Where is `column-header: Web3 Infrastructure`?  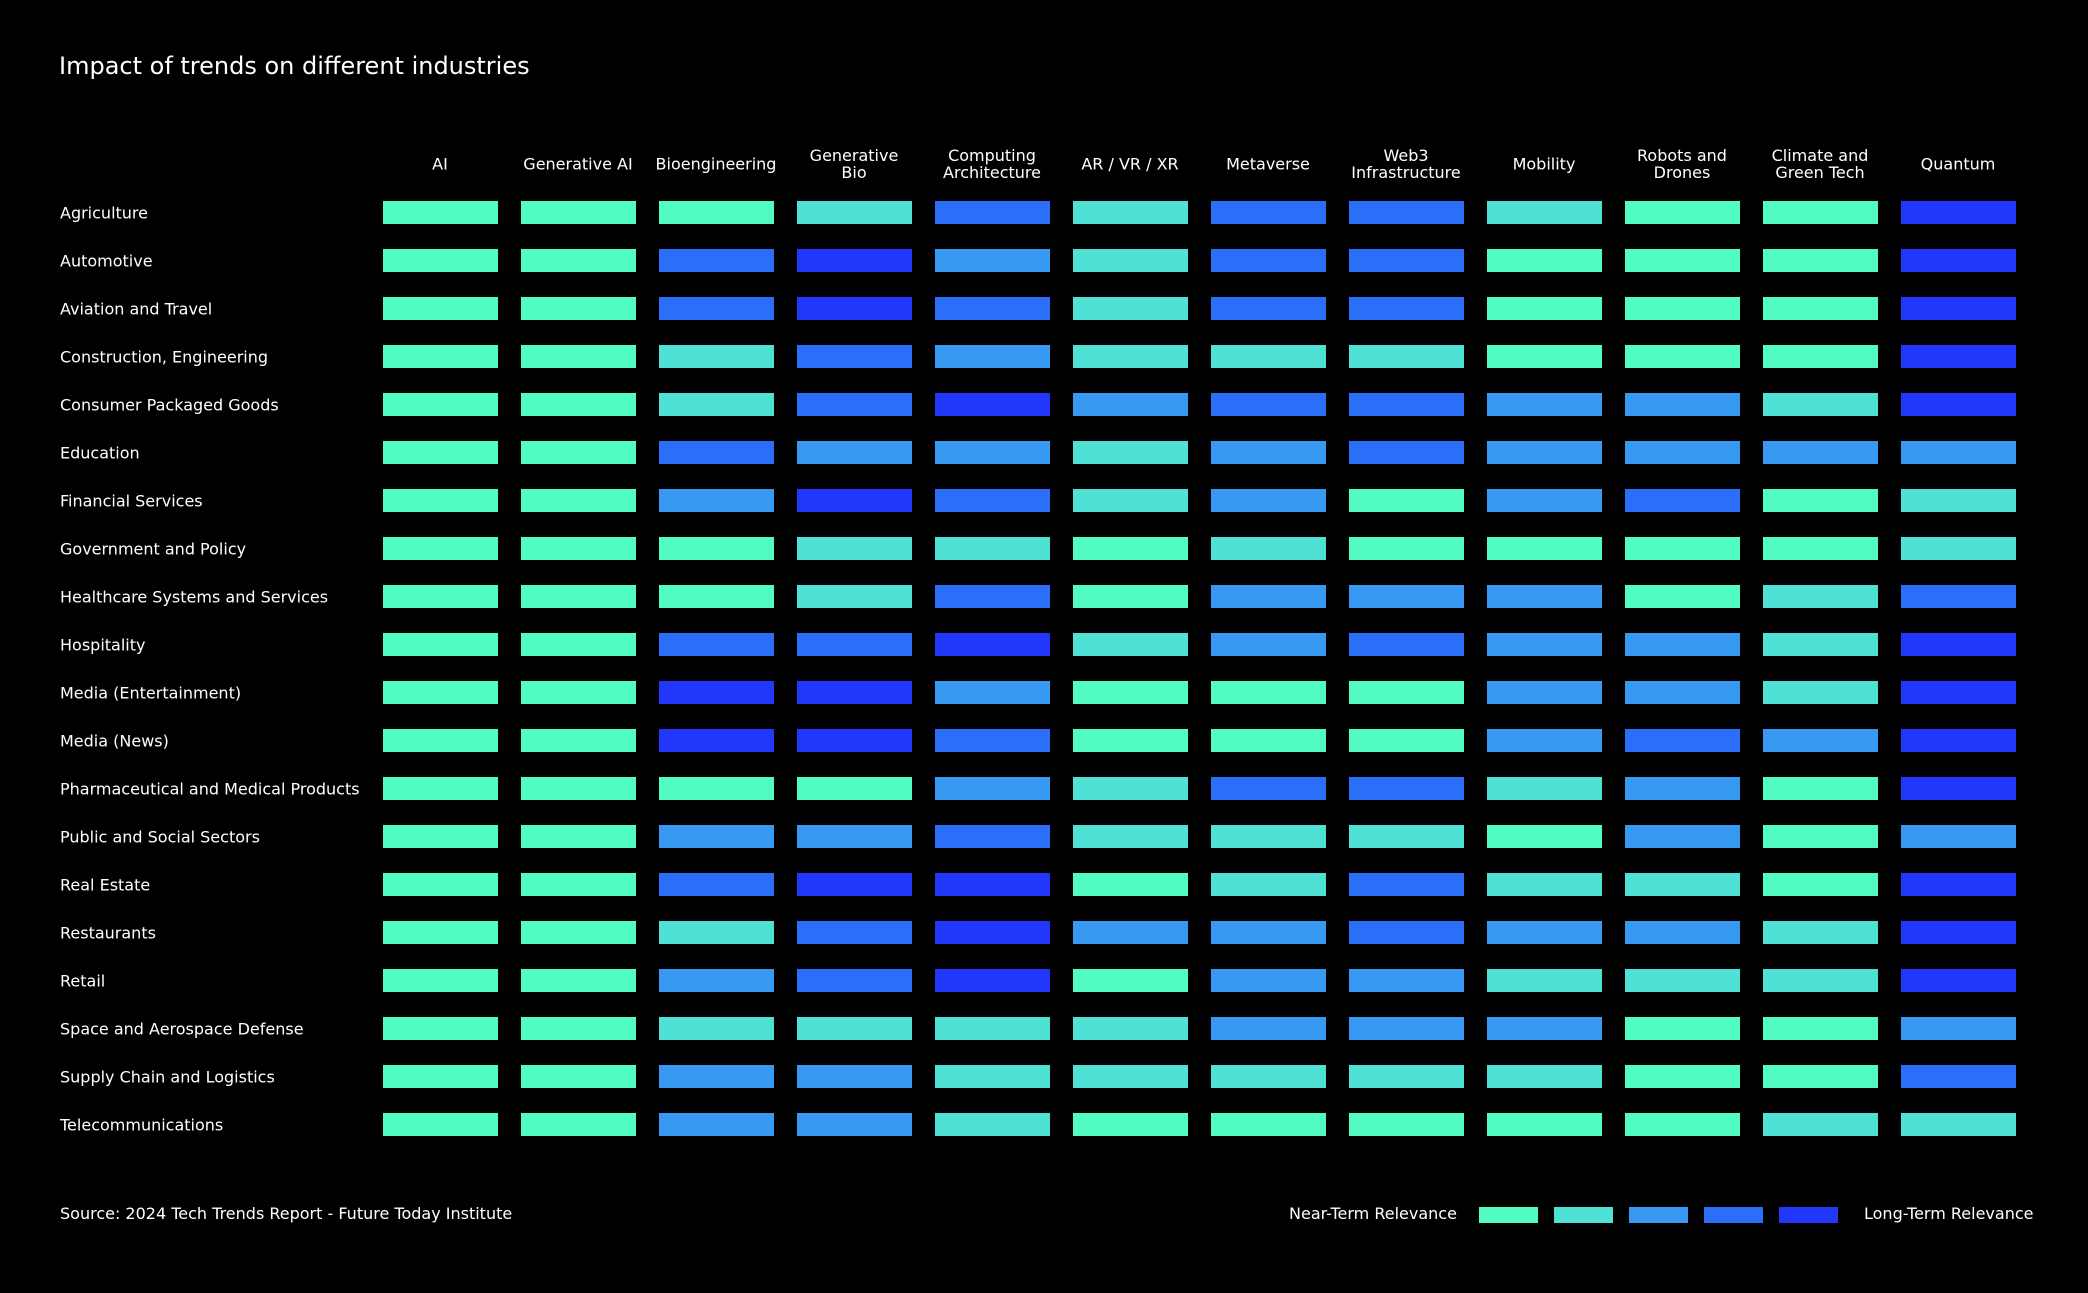 column-header: Web3 Infrastructure is located at coordinates (1406, 164).